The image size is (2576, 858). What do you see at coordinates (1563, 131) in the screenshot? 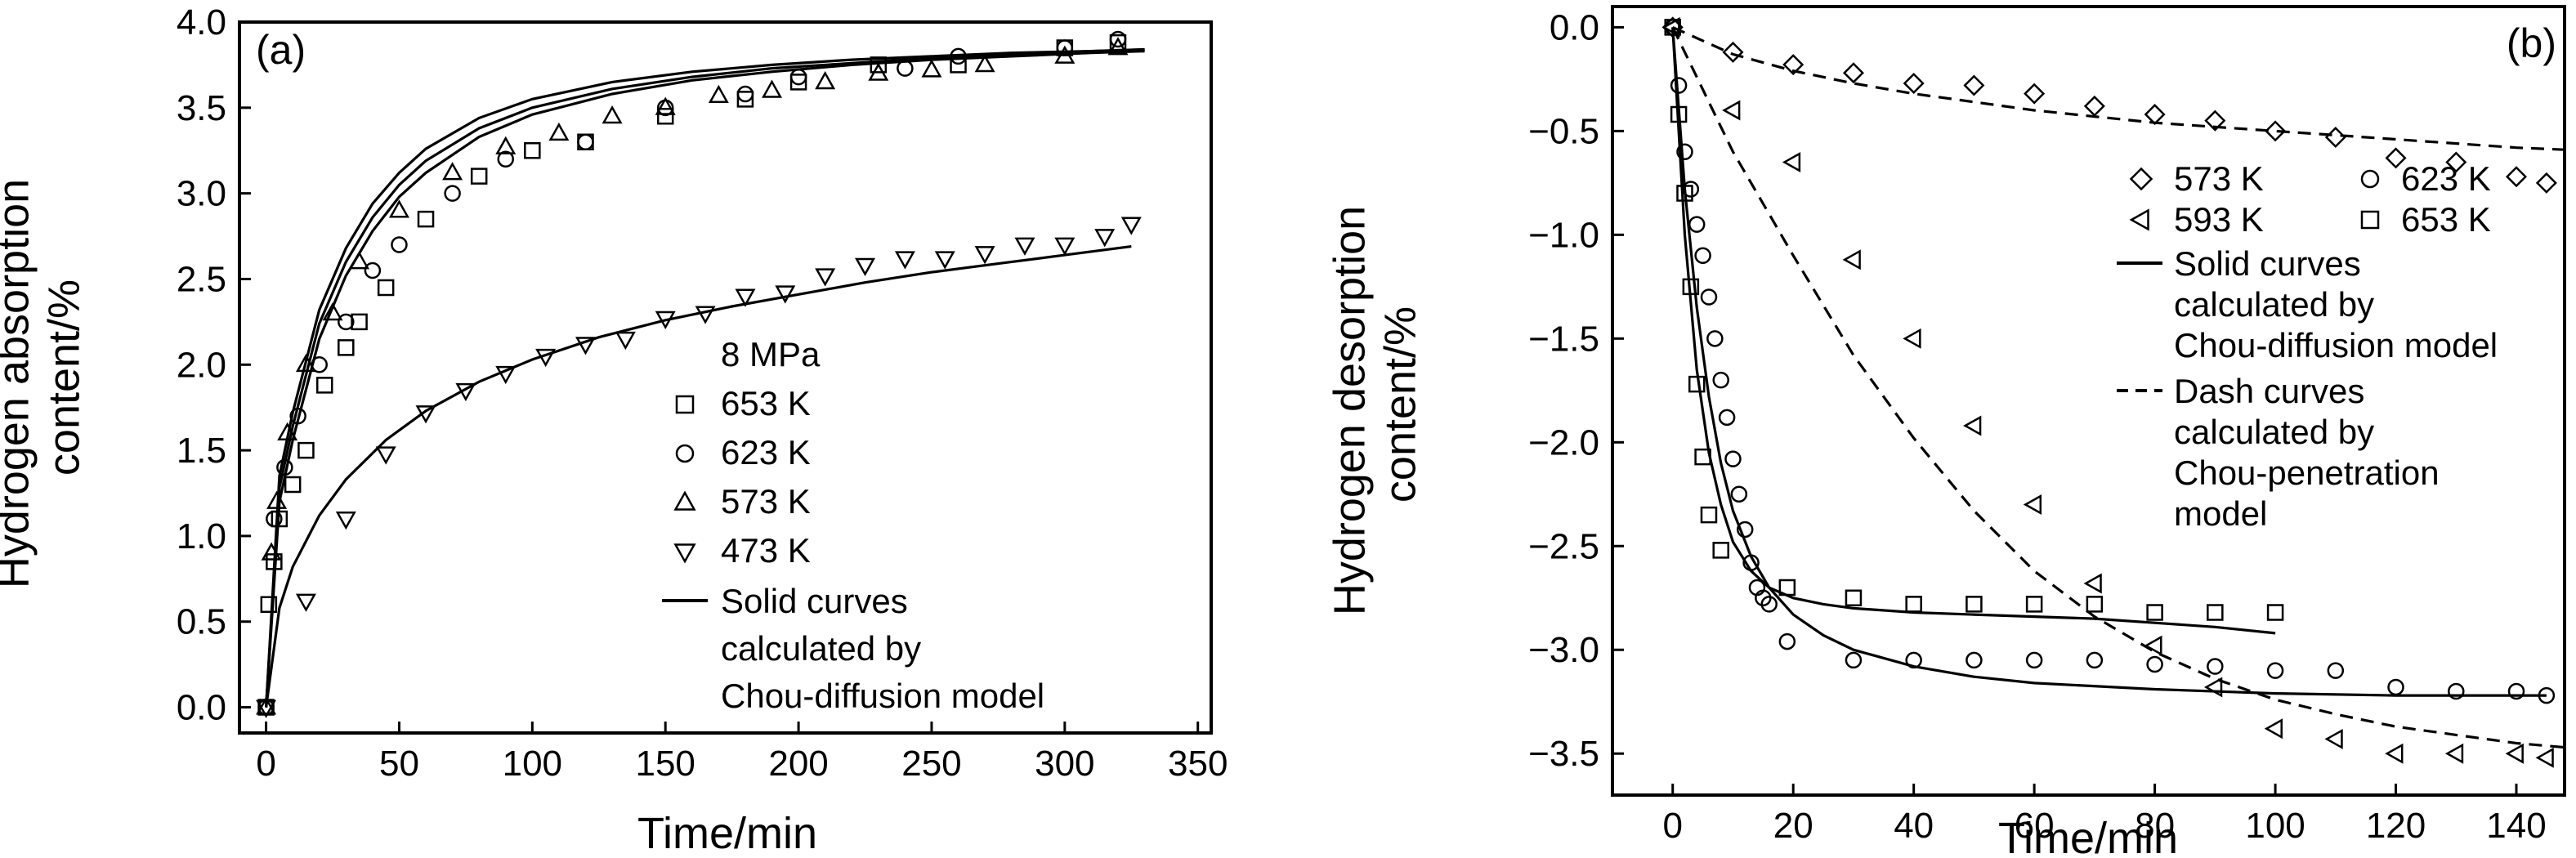
I see `panel-b-y-tick-label-1: −0.5` at bounding box center [1563, 131].